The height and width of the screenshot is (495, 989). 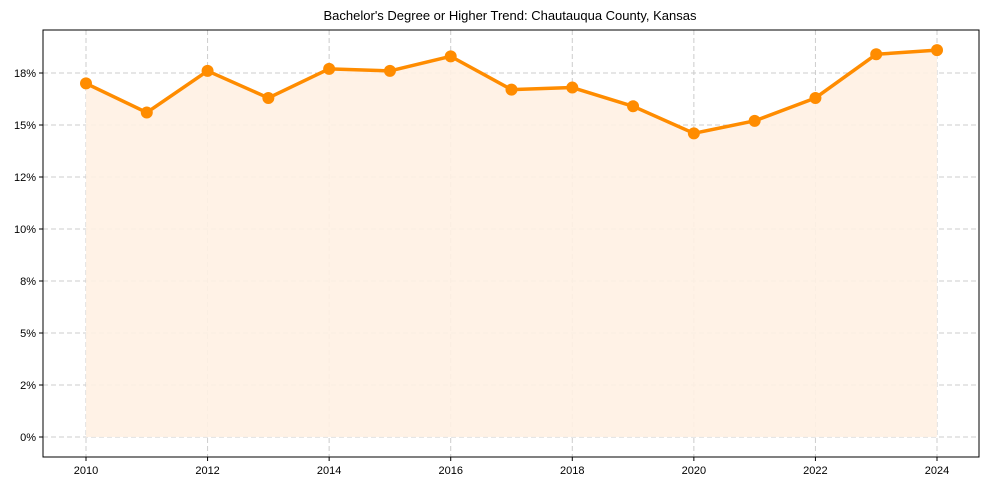 I want to click on y-tick-label: 12%, so click(x=25, y=178).